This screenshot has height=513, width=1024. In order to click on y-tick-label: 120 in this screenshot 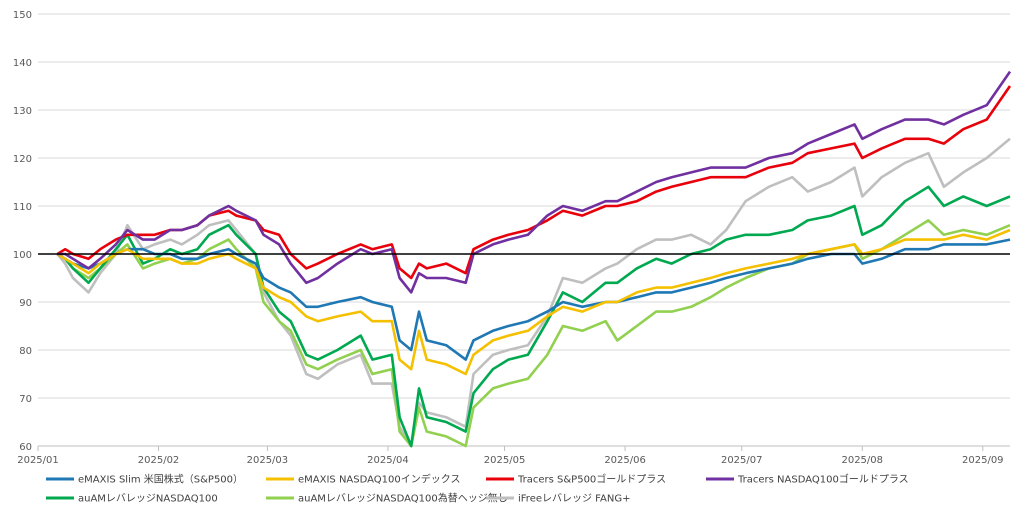, I will do `click(22, 159)`.